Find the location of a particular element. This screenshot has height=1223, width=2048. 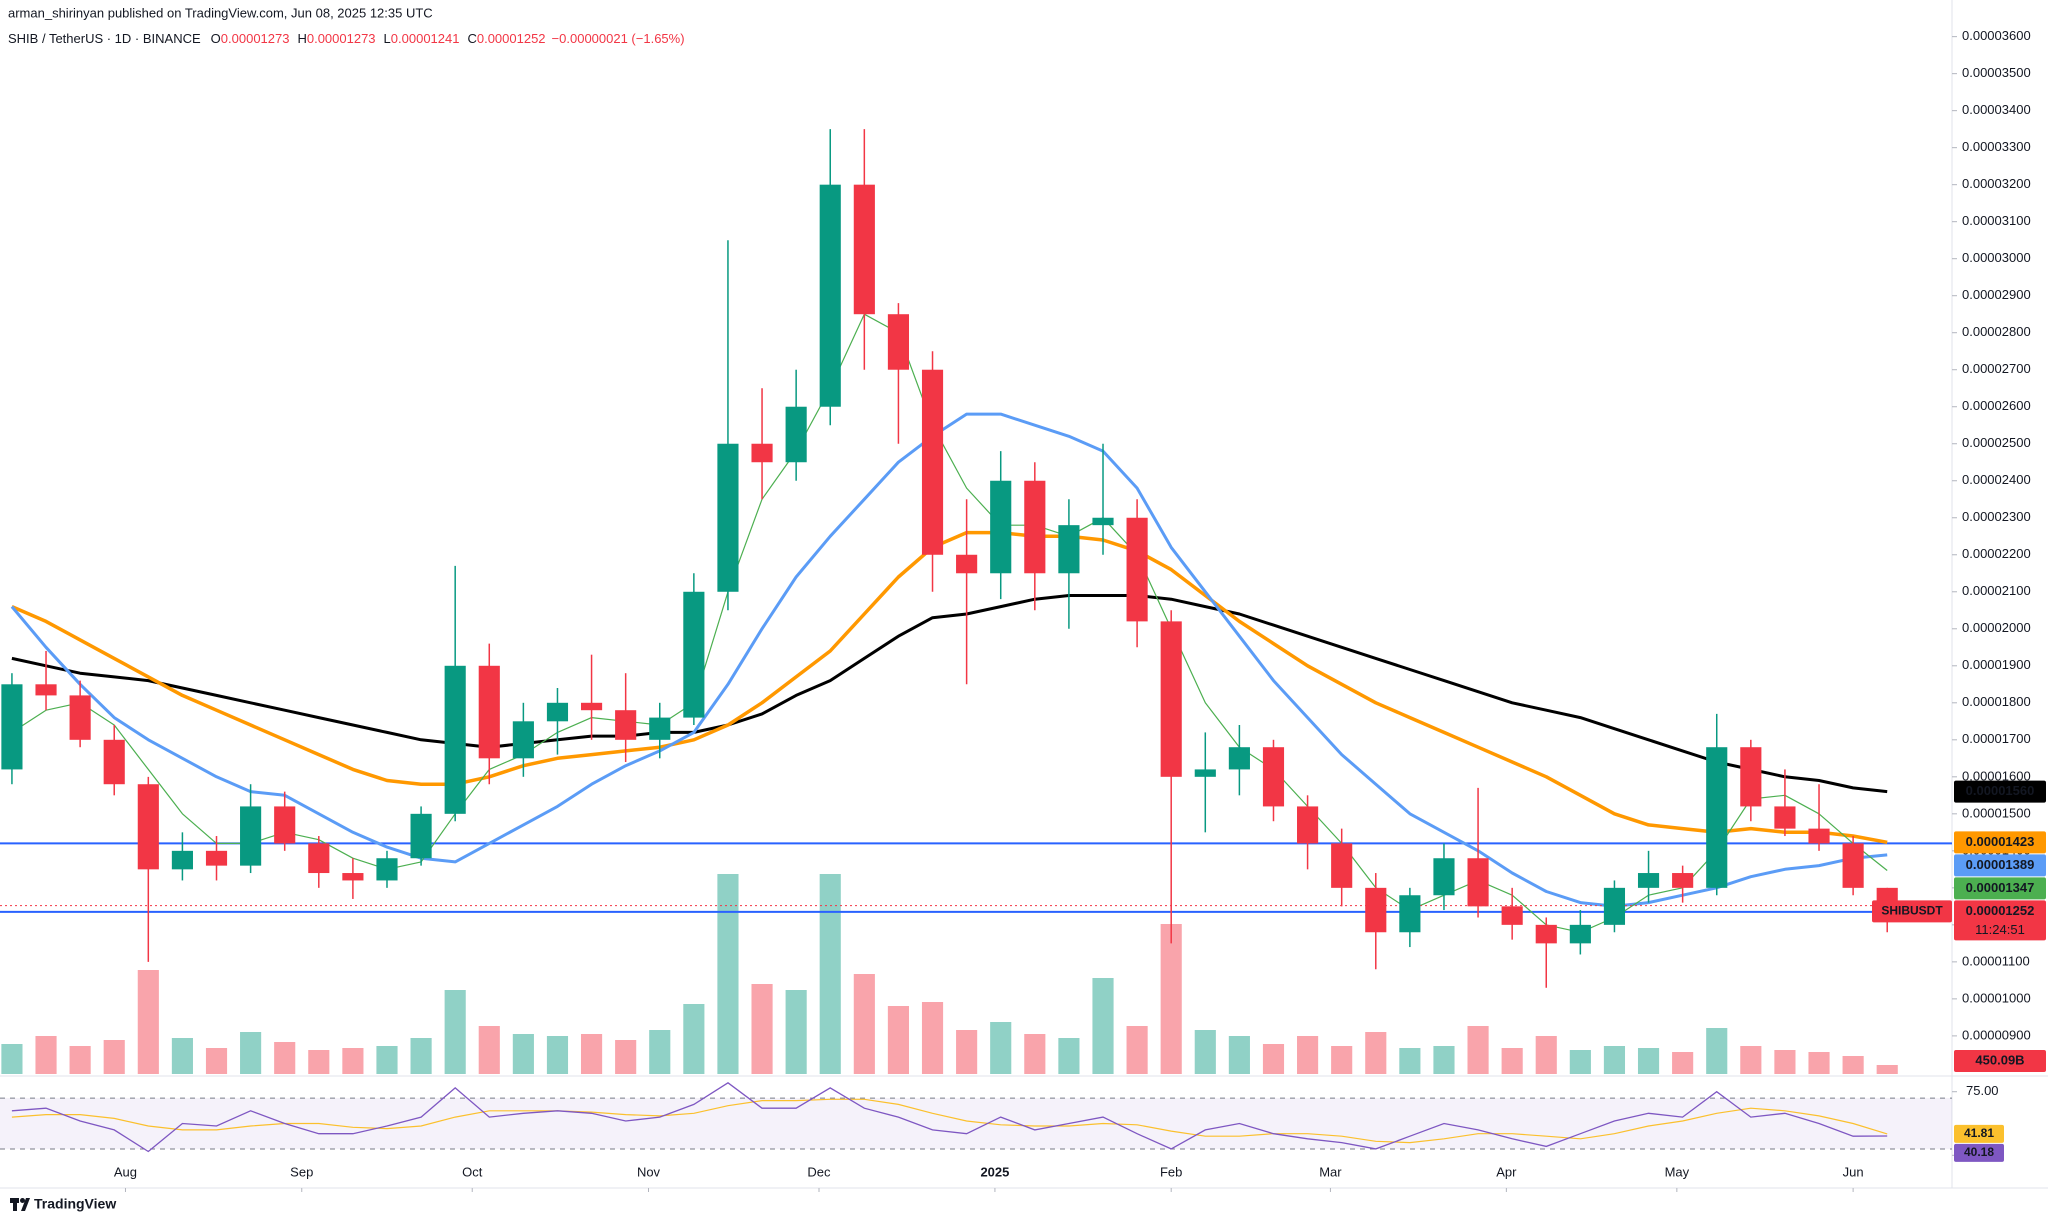

y-tick-label: 0.00002200 is located at coordinates (1996, 553).